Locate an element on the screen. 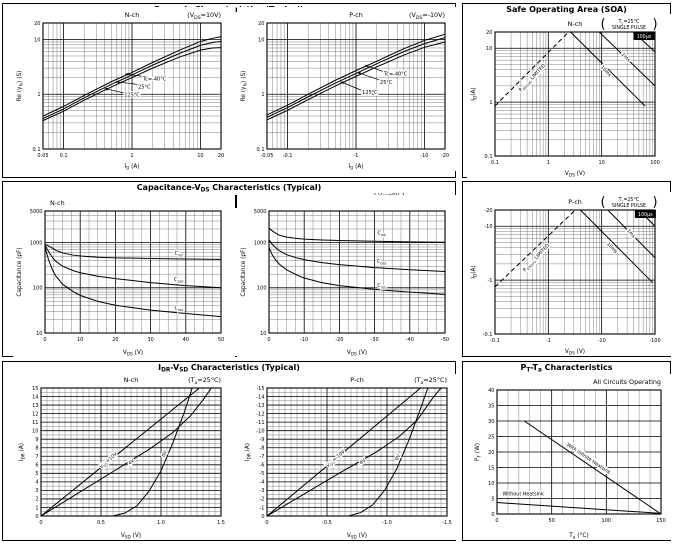 The image size is (673, 544). svg-text: -7 is located at coordinates (262, 457).